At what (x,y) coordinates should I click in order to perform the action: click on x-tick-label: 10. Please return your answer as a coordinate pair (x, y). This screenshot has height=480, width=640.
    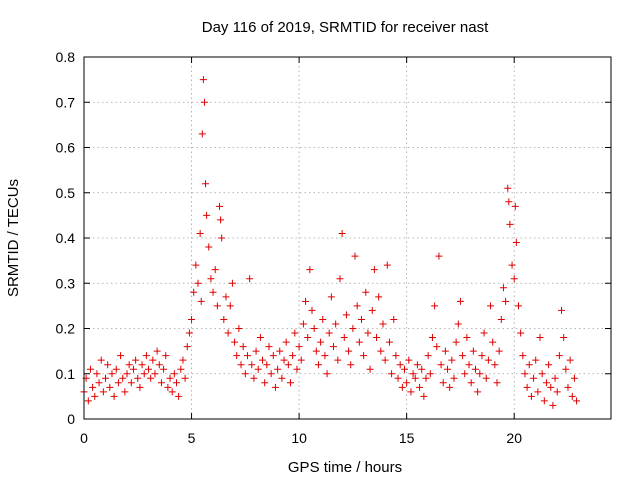
    Looking at the image, I should click on (299, 438).